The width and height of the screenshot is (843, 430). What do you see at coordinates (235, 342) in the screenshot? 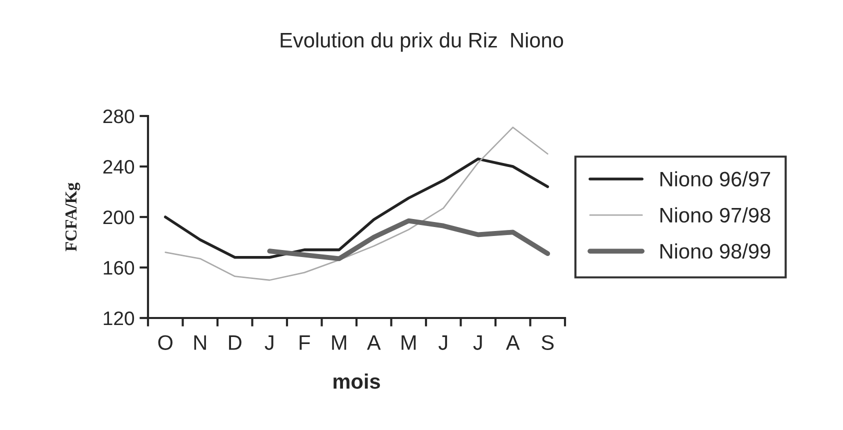
I see `x-tick-label: D` at bounding box center [235, 342].